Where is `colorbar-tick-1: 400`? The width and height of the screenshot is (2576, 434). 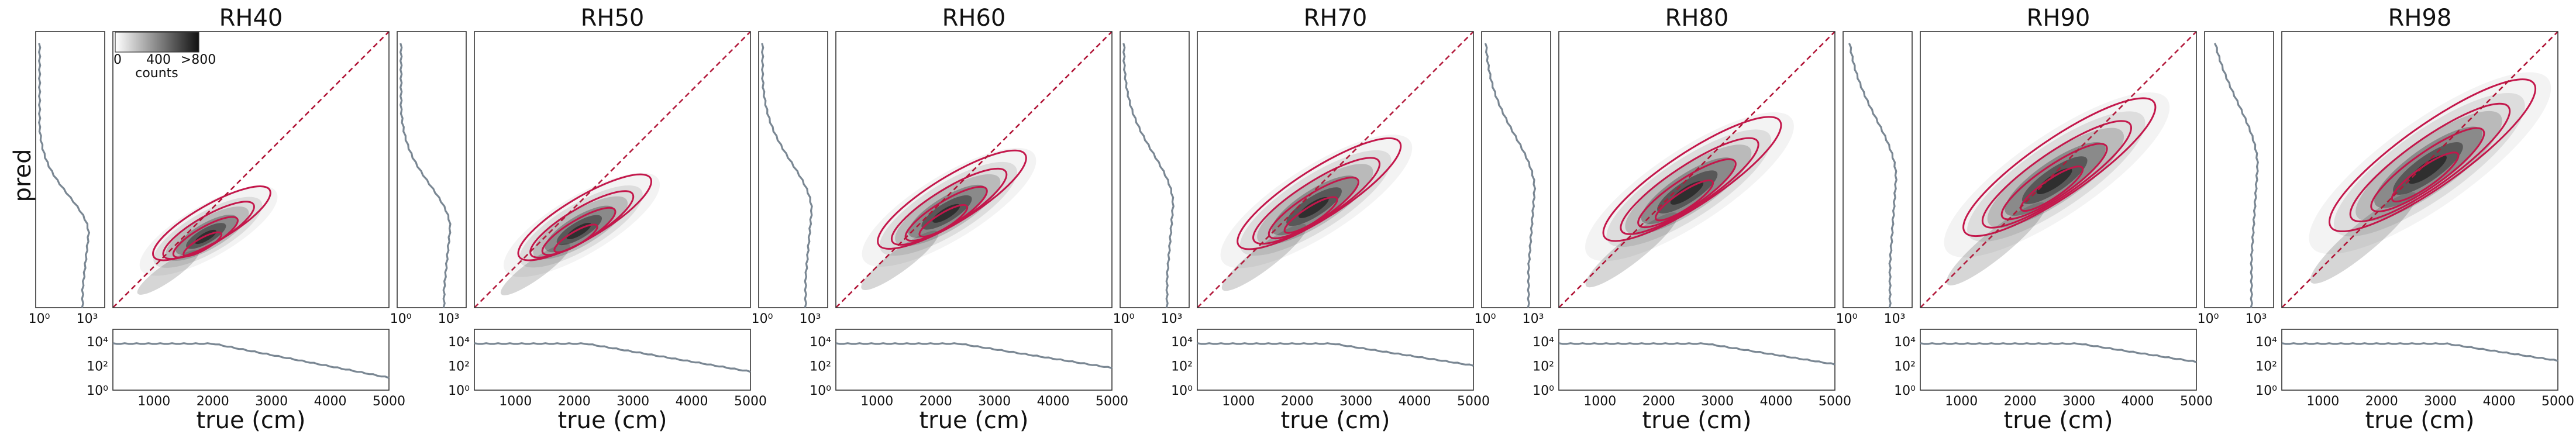
colorbar-tick-1: 400 is located at coordinates (158, 60).